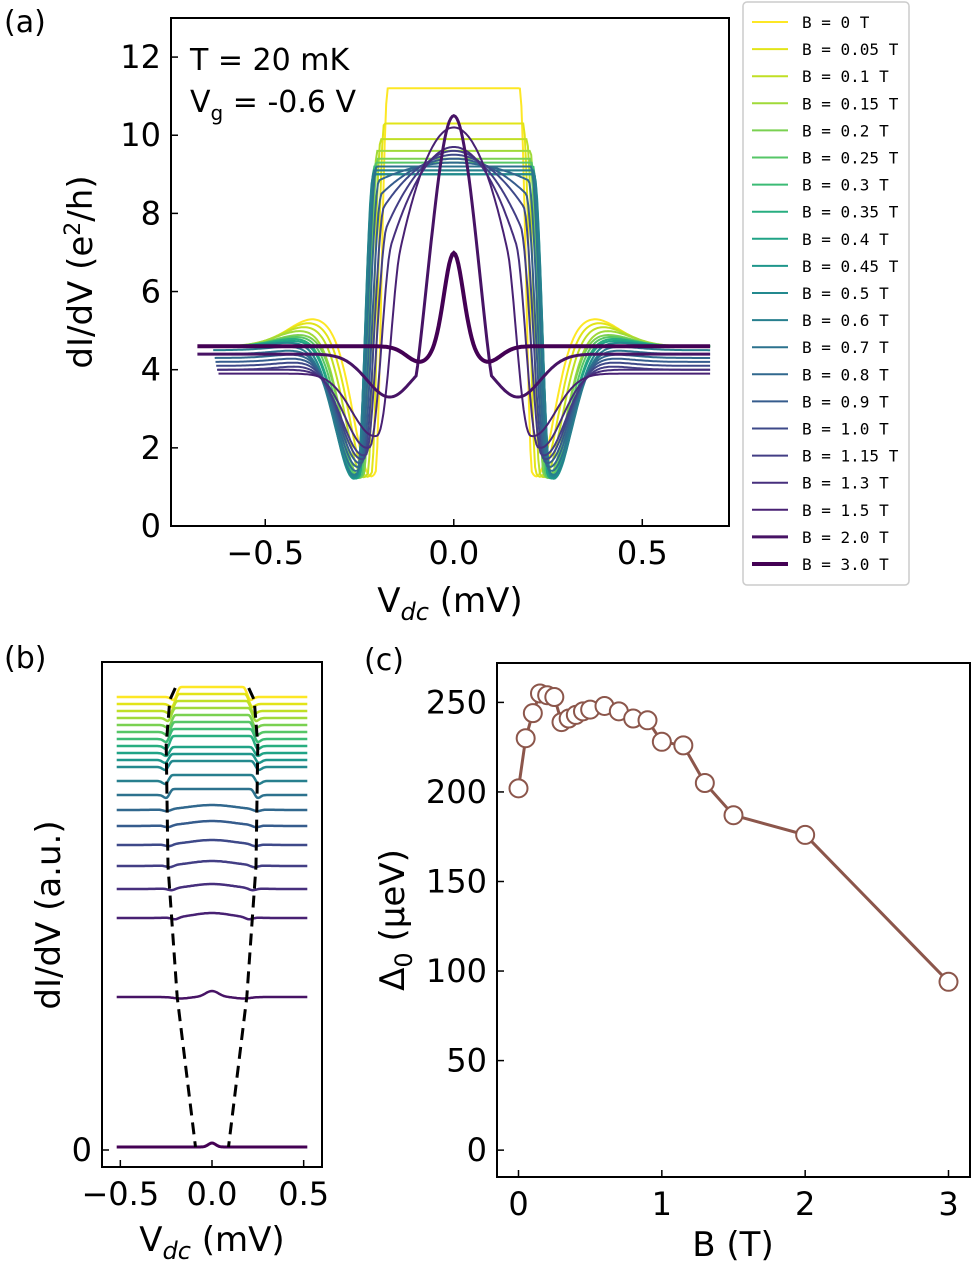 Image resolution: width=978 pixels, height=1263 pixels. I want to click on panel-a-y-tick-label: 6, so click(151, 292).